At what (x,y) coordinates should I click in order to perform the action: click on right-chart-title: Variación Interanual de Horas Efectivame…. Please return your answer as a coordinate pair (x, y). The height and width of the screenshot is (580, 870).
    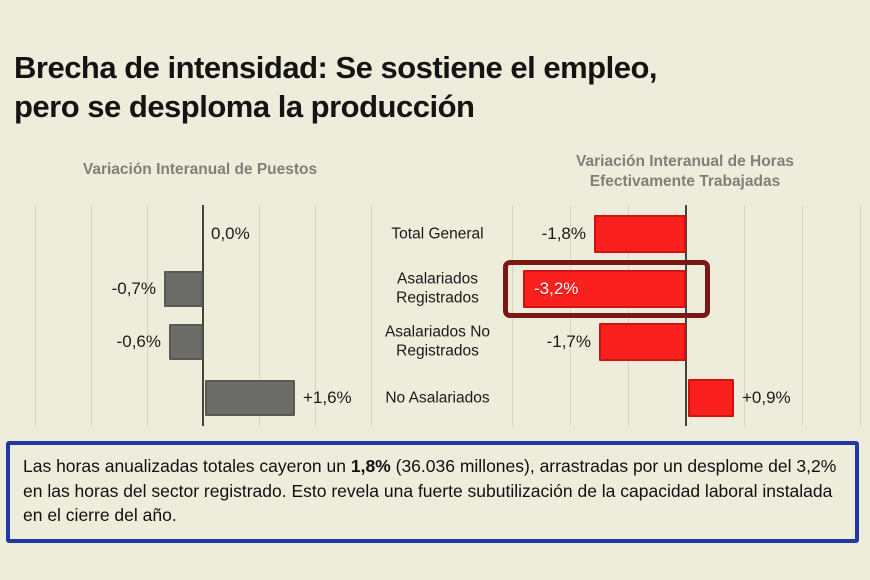
    Looking at the image, I should click on (685, 172).